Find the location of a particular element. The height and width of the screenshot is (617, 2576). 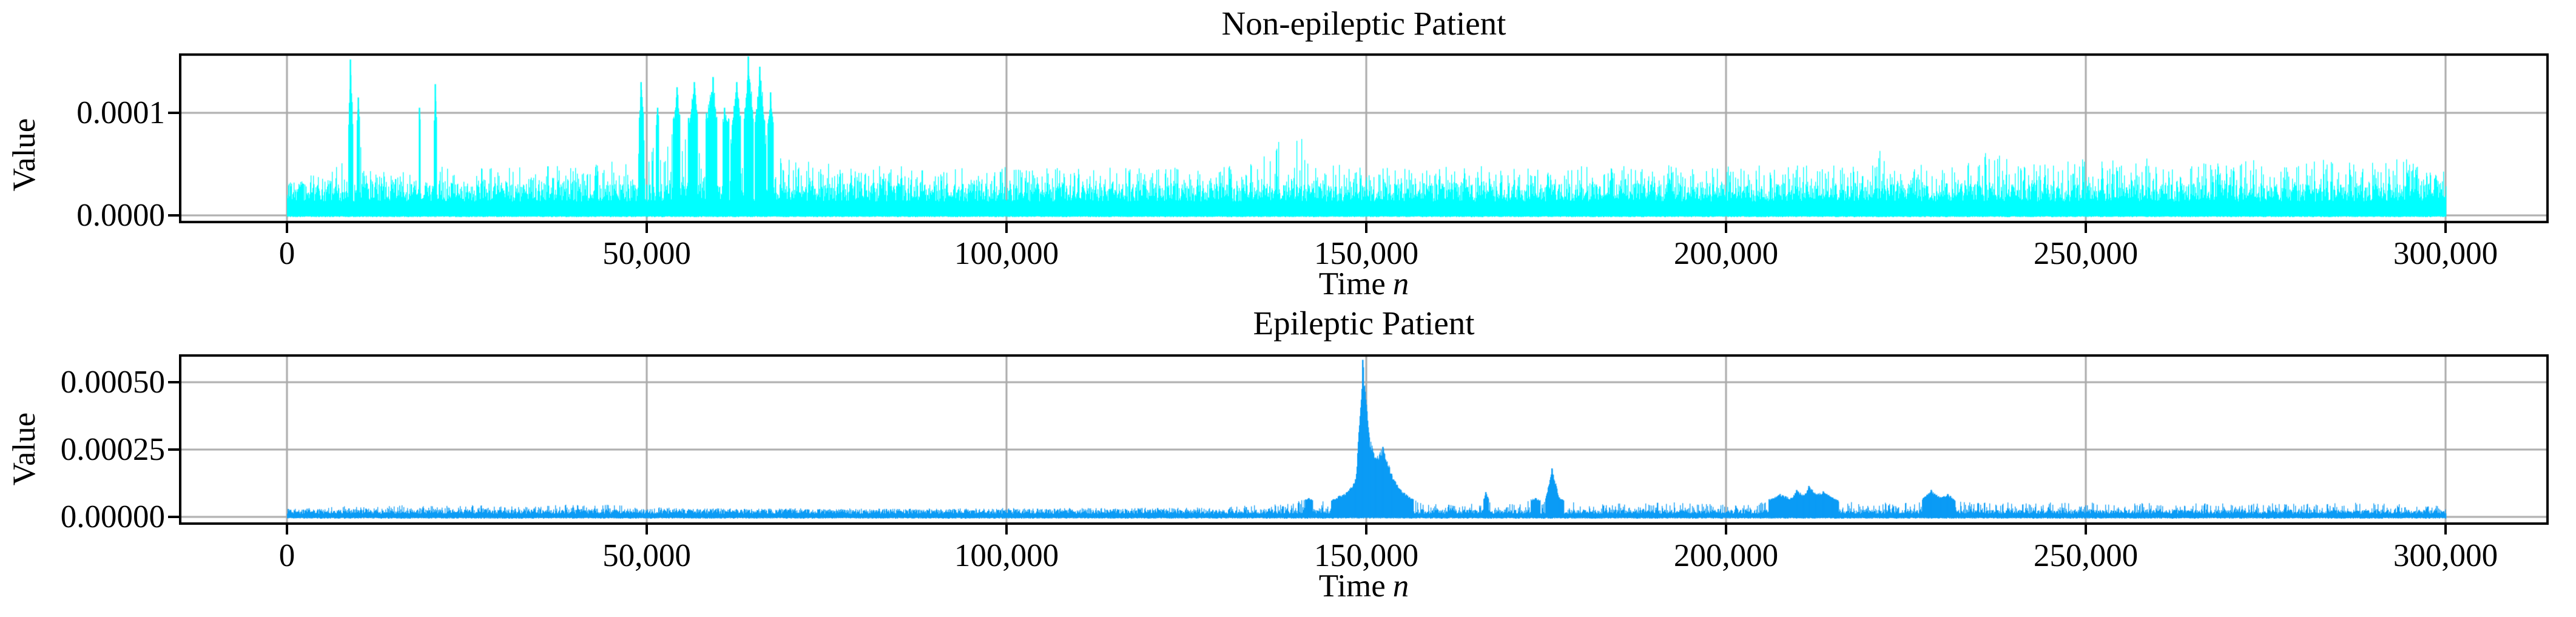

x-axis-label-top: Time n is located at coordinates (1364, 284).